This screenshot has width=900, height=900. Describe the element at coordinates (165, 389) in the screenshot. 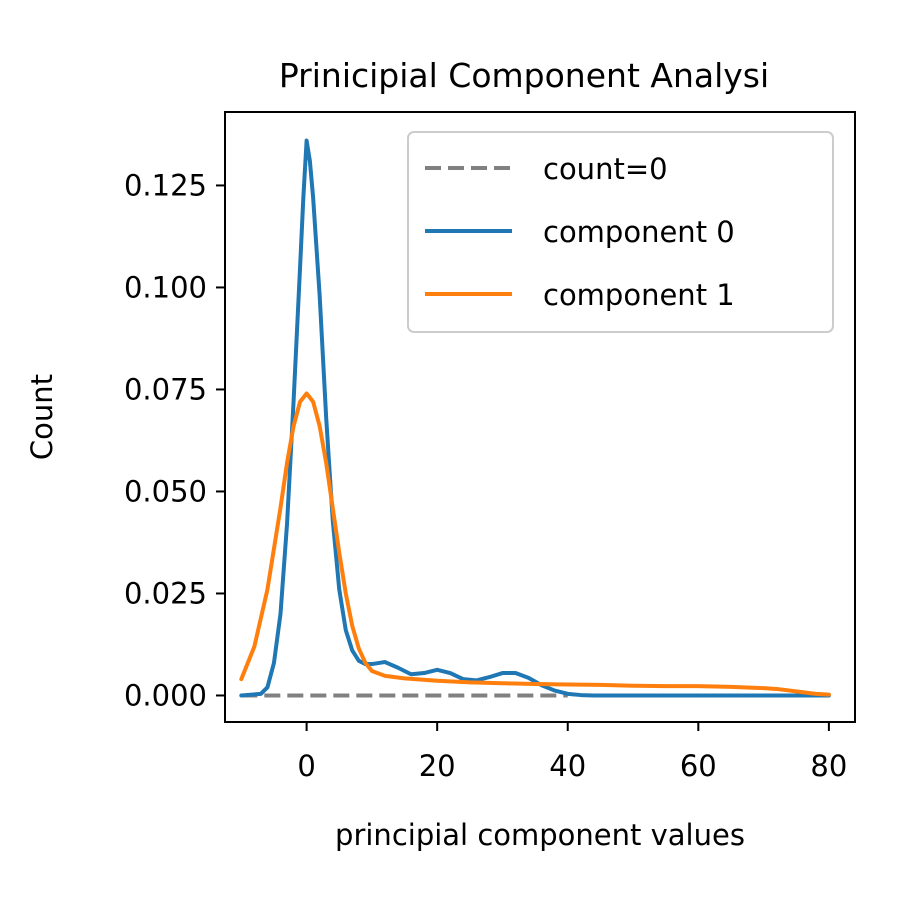

I see `y-tick-label: 0.075` at that location.